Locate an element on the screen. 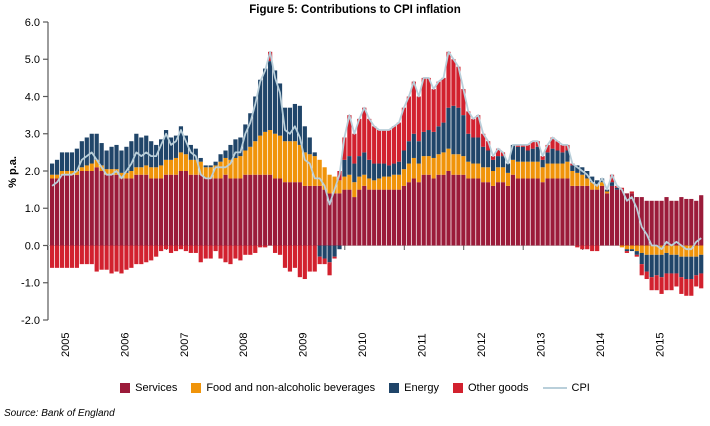 The height and width of the screenshot is (426, 710). y-axis is located at coordinates (46, 171).